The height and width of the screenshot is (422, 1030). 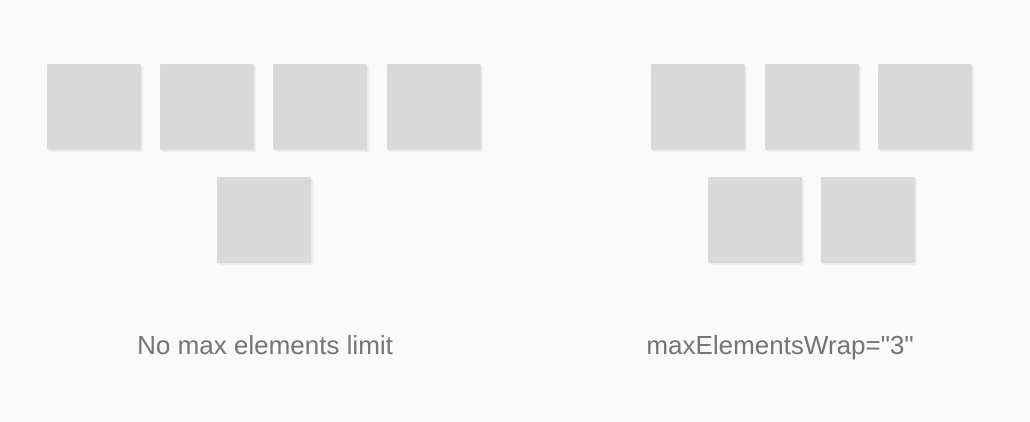 I want to click on max-elements-wrap-caption: maxElementsWrap="3", so click(x=780, y=345).